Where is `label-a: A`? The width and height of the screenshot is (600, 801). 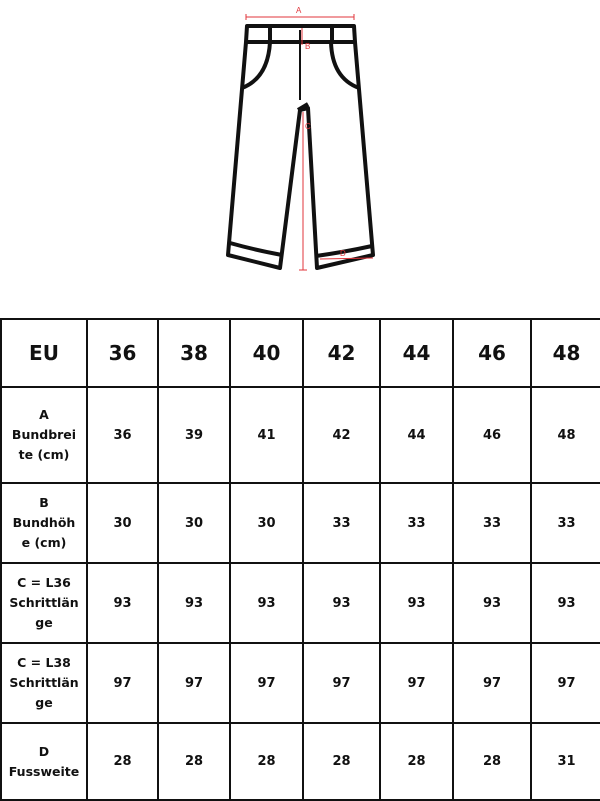
label-a: A is located at coordinates (299, 10).